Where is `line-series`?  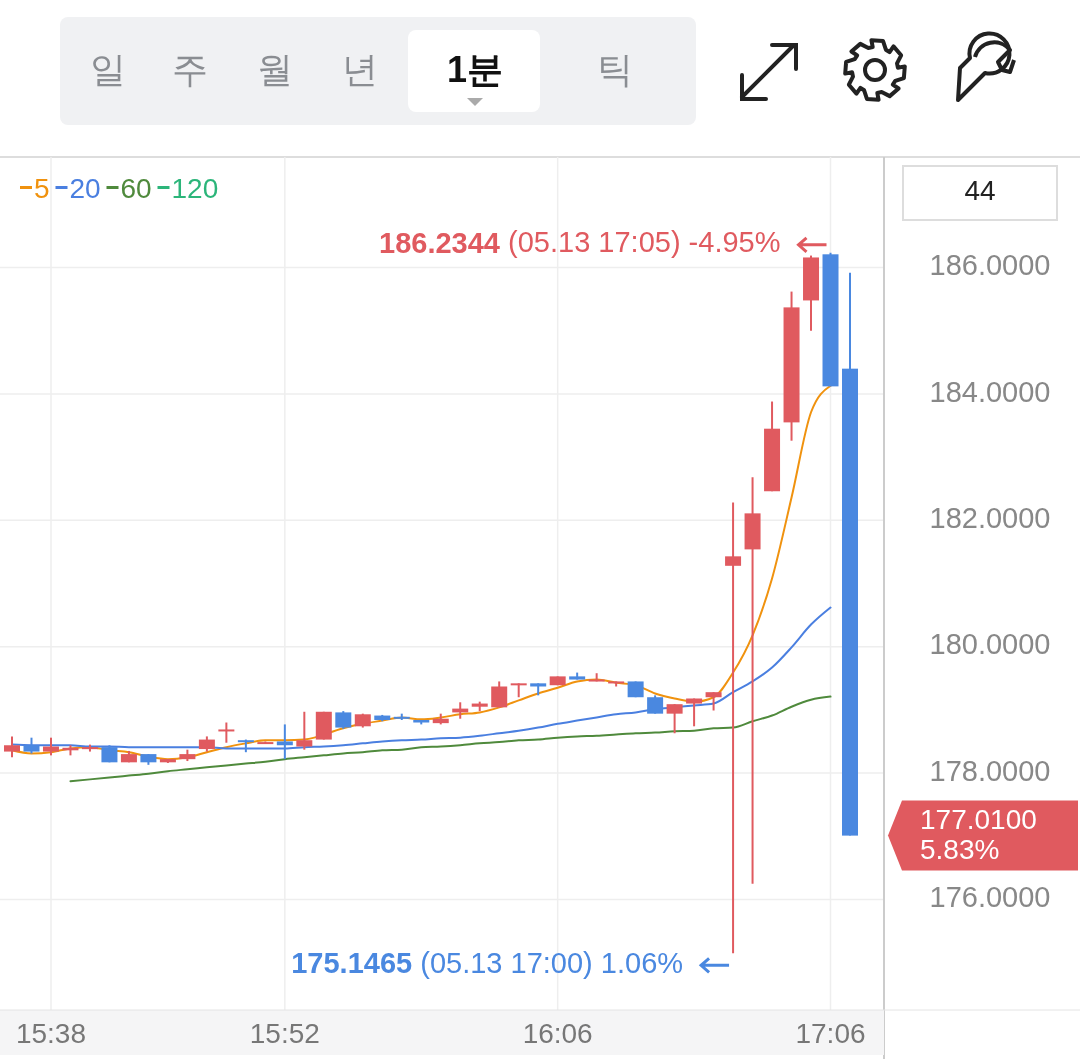
line-series is located at coordinates (450, 739).